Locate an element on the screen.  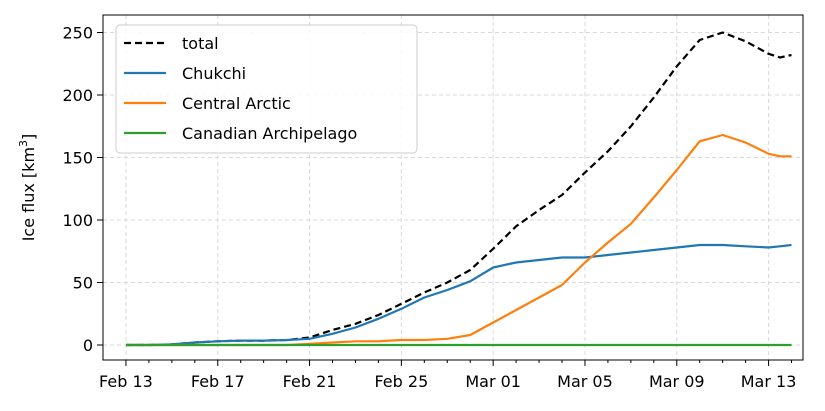
x-tick-label: Mar 01 is located at coordinates (493, 381).